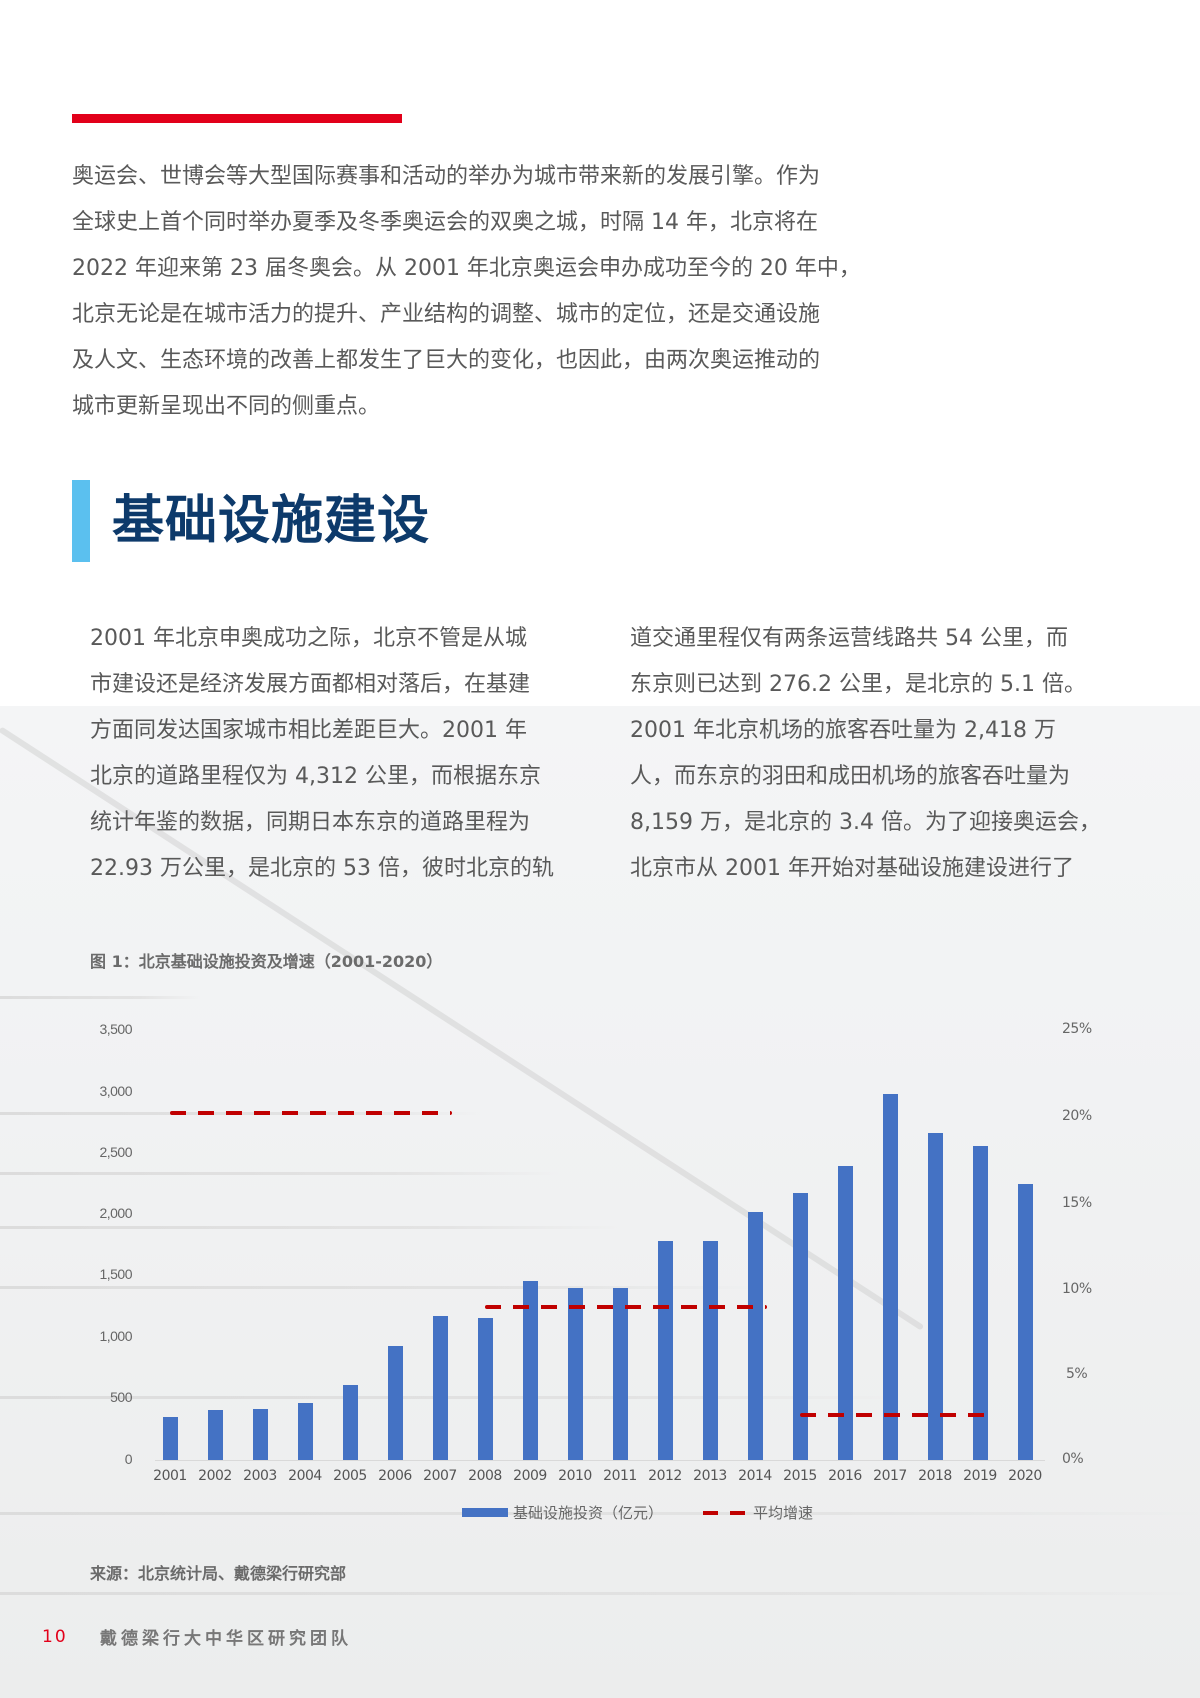 This screenshot has height=1698, width=1200. What do you see at coordinates (226, 406) in the screenshot?
I see `intro-line: 城市更新呈现出不同的侧重点。` at bounding box center [226, 406].